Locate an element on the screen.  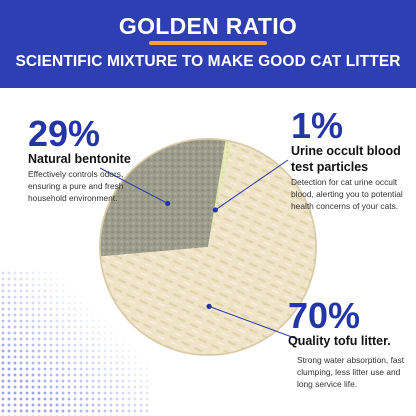
leader-dot-test-particles is located at coordinates (215, 210).